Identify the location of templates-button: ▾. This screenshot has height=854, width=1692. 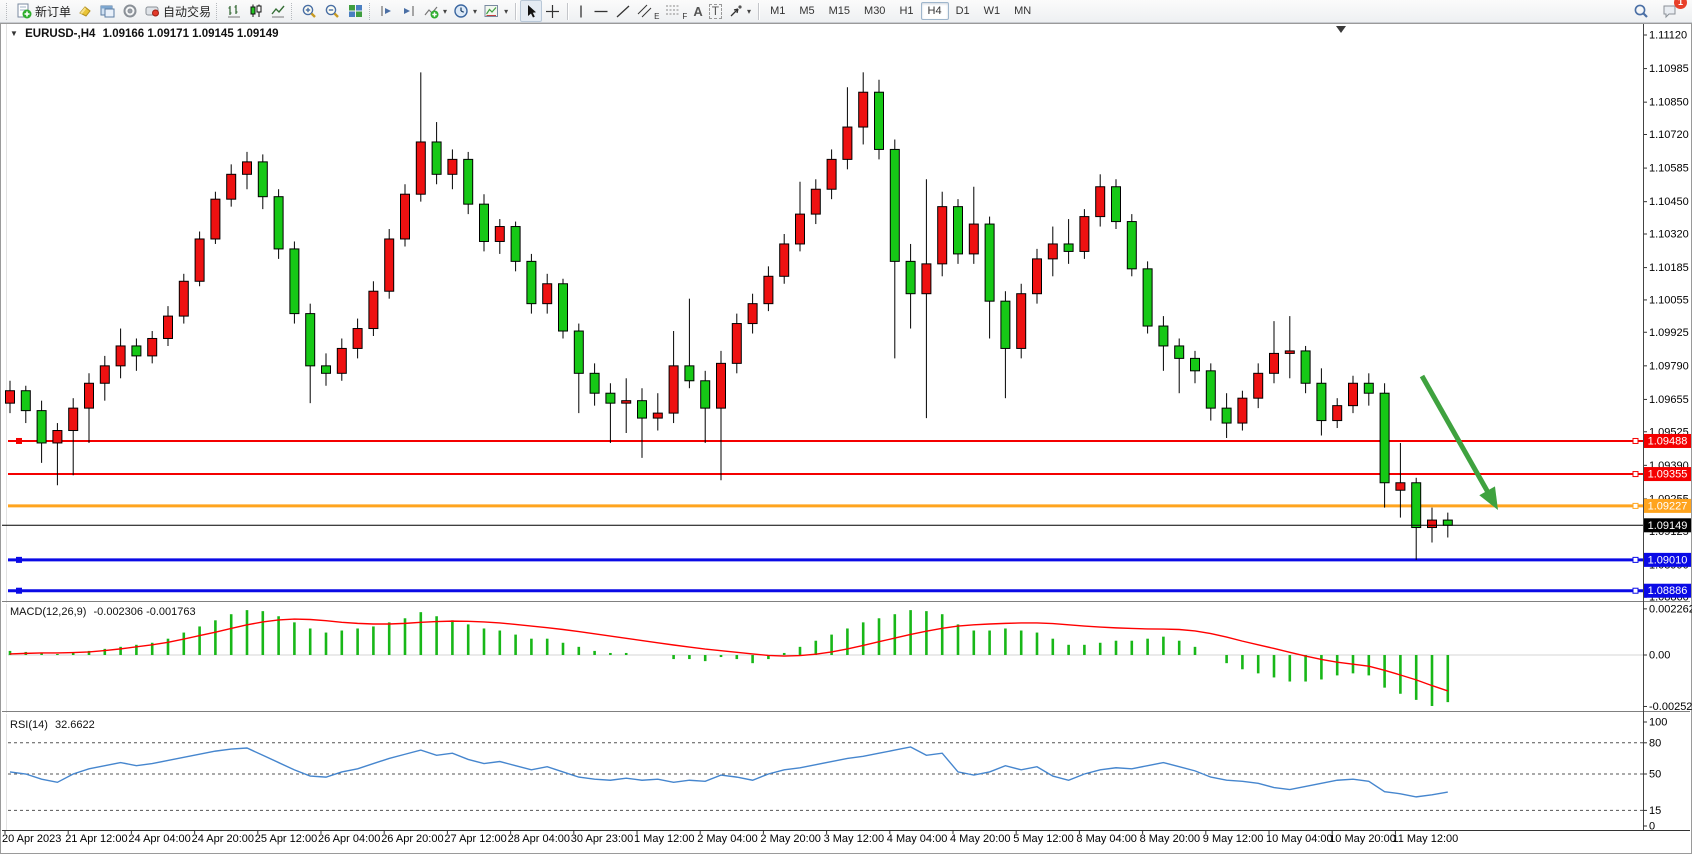
(495, 11).